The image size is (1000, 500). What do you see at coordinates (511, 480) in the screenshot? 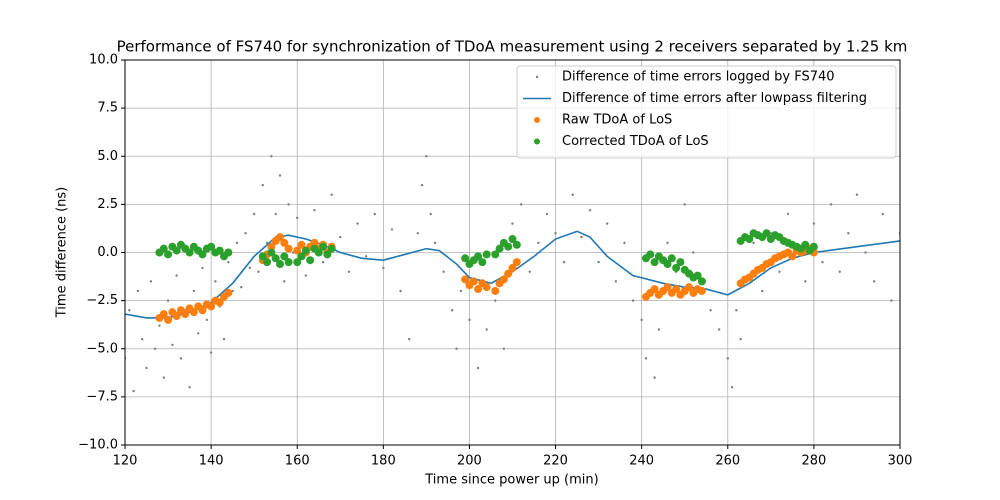
I see `x-axis-label: Time since power up (min)` at bounding box center [511, 480].